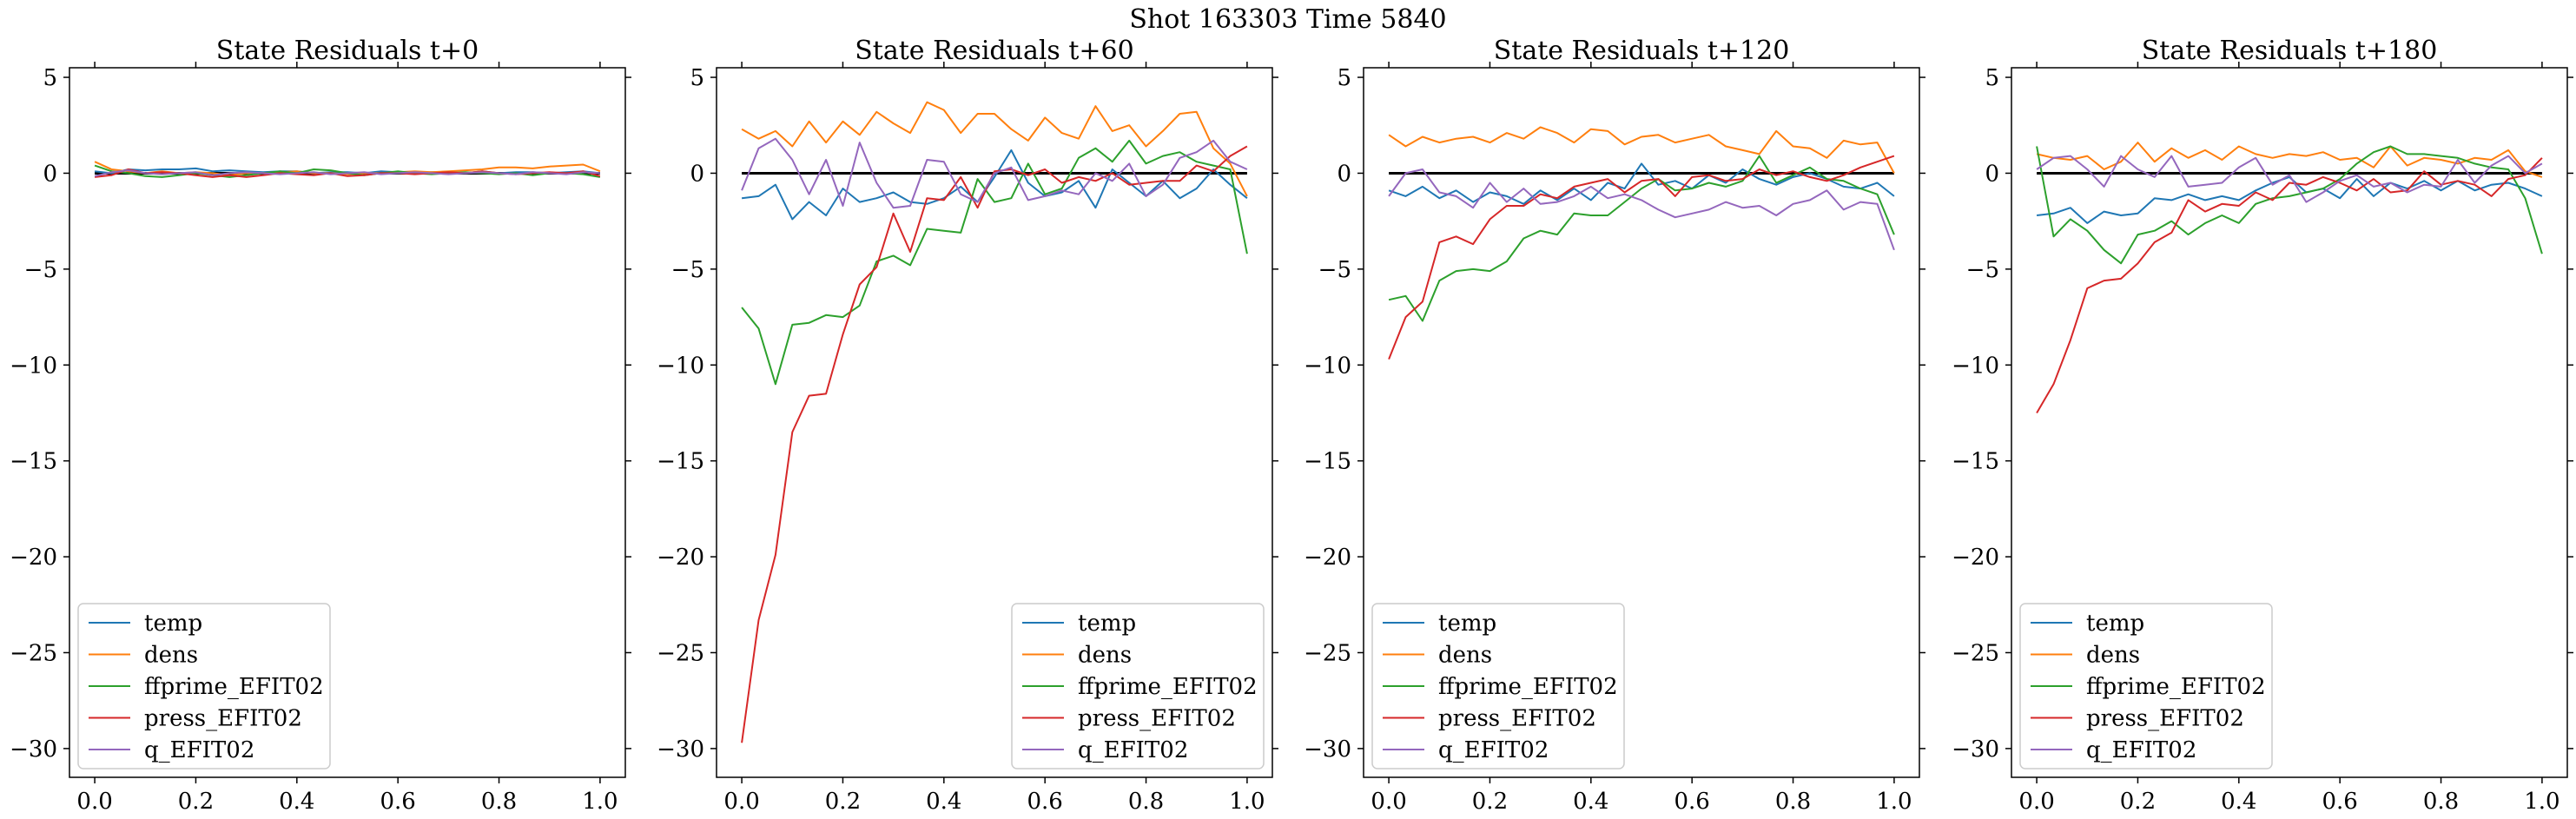  I want to click on subplot-title: State Residuals t+120, so click(1642, 51).